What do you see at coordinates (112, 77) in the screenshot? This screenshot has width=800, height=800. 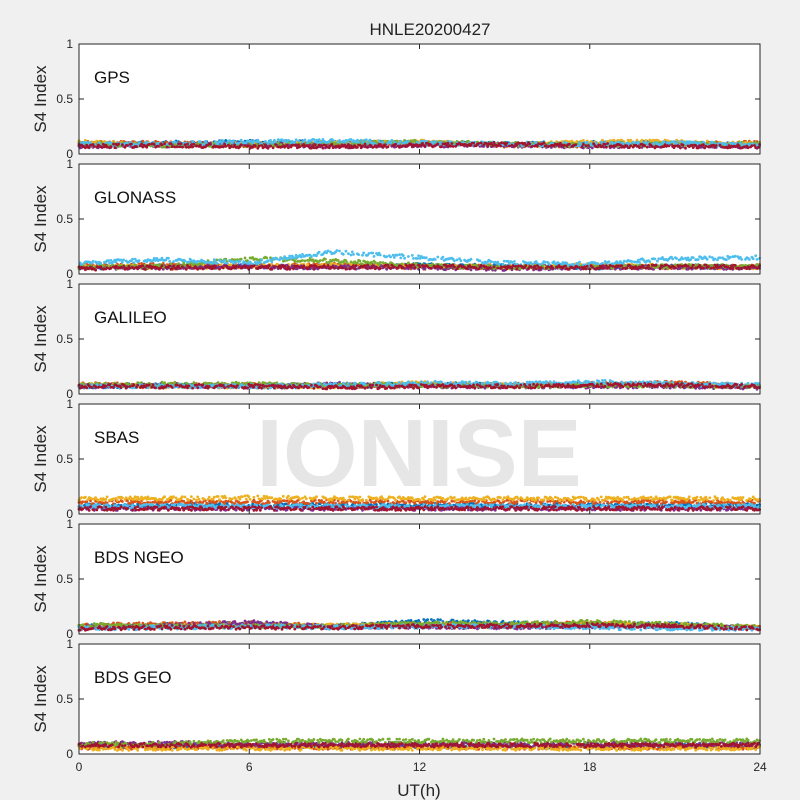 I see `panel-label-gps: GPS` at bounding box center [112, 77].